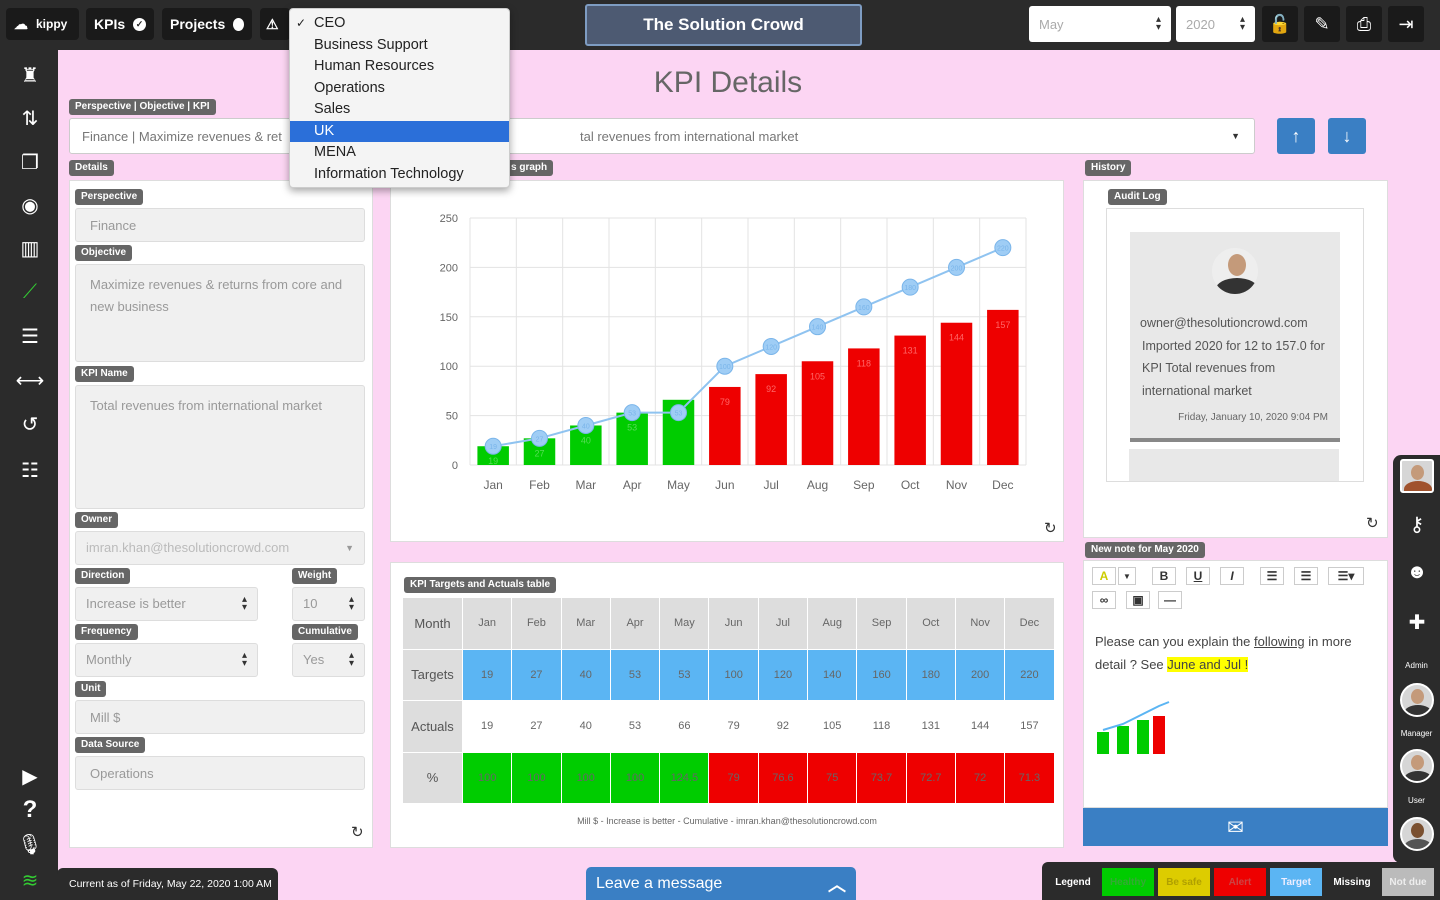 The height and width of the screenshot is (900, 1440). I want to click on trophy-icon: ♜, so click(30, 75).